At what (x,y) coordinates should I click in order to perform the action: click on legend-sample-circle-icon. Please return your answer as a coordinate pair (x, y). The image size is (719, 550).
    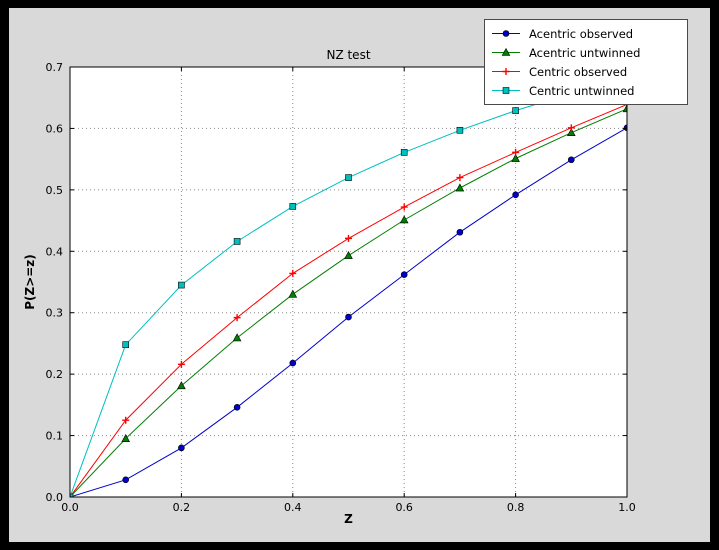
    Looking at the image, I should click on (506, 33).